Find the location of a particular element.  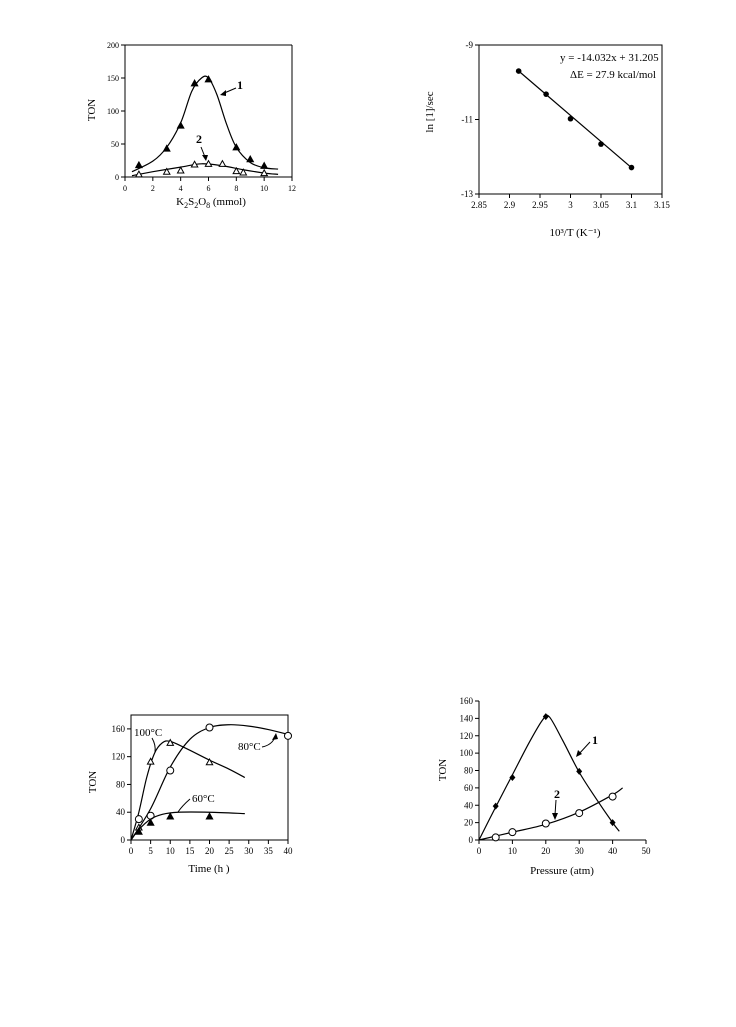

series-curve-60°C is located at coordinates (187, 826).